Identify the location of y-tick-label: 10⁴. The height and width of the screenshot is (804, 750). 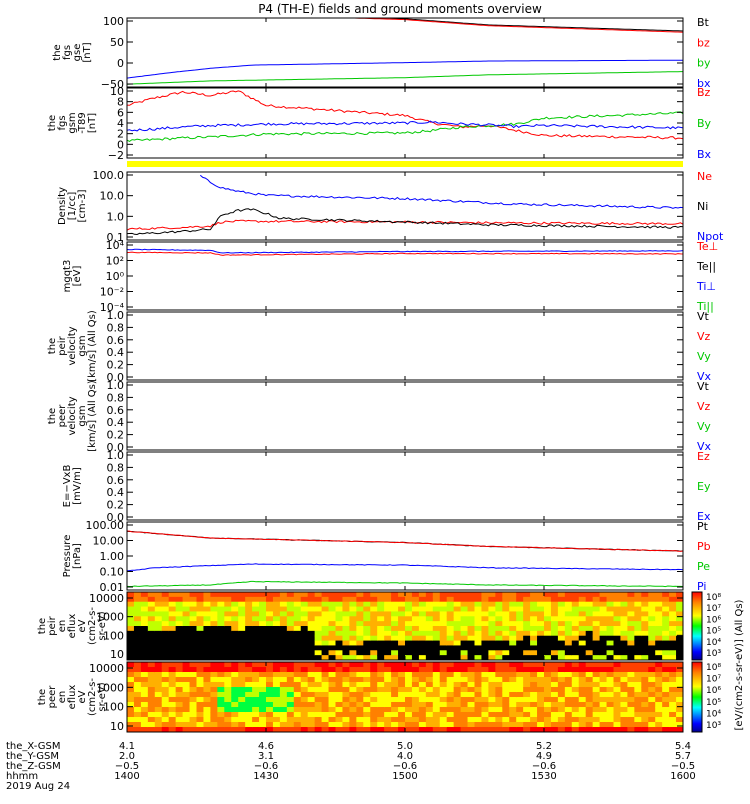
(115, 245).